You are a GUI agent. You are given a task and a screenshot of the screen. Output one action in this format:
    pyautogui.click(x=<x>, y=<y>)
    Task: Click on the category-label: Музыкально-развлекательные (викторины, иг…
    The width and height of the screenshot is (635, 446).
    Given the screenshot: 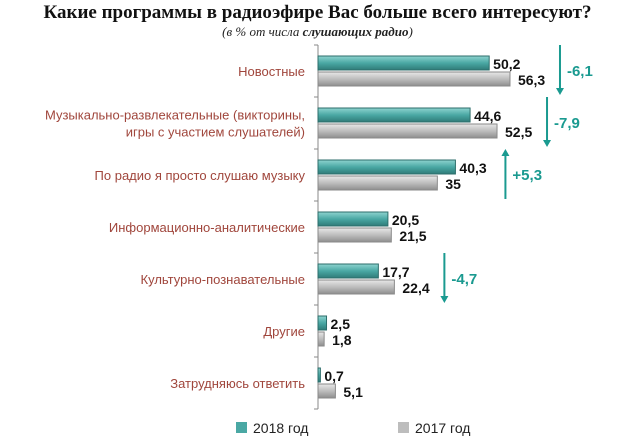 What is the action you would take?
    pyautogui.click(x=175, y=124)
    